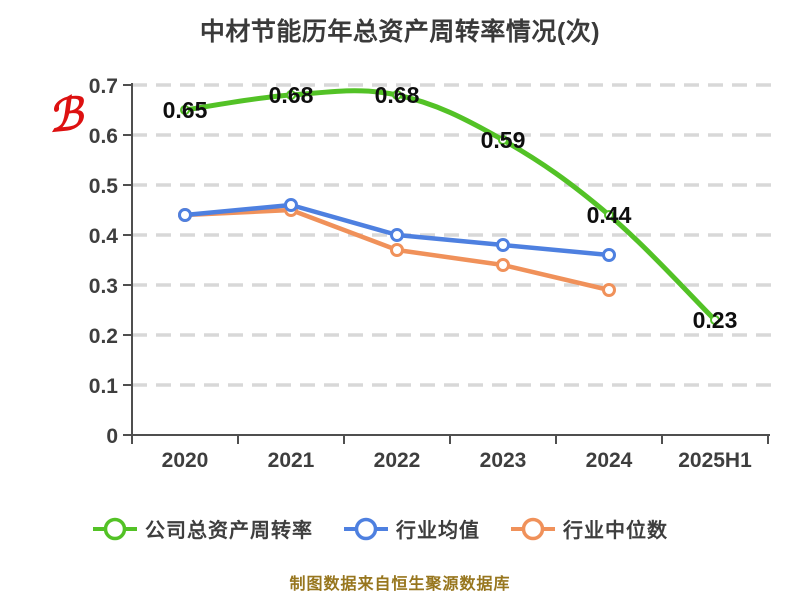 Image resolution: width=800 pixels, height=600 pixels. I want to click on svg-text: 0.65, so click(185, 110).